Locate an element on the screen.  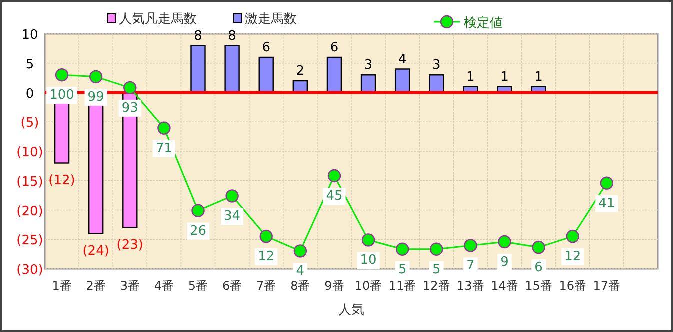
data-label: 100 is located at coordinates (62, 96).